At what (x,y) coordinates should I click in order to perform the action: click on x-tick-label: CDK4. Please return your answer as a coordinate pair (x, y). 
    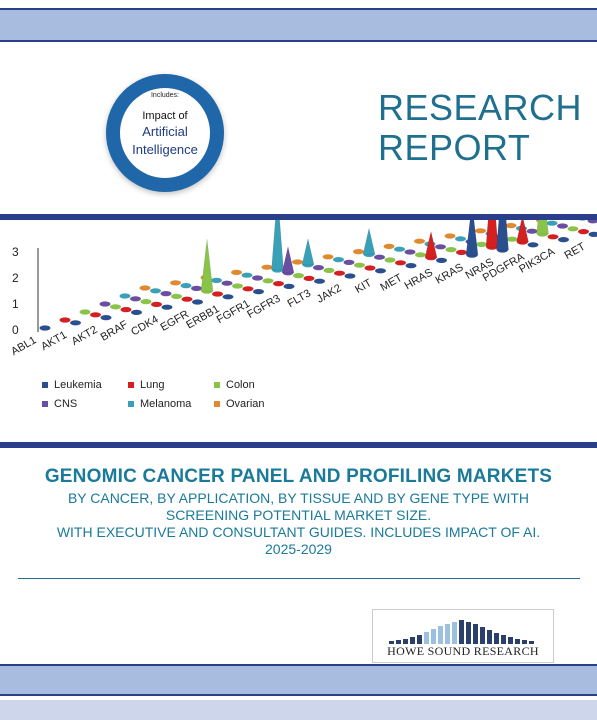
    Looking at the image, I should click on (144, 325).